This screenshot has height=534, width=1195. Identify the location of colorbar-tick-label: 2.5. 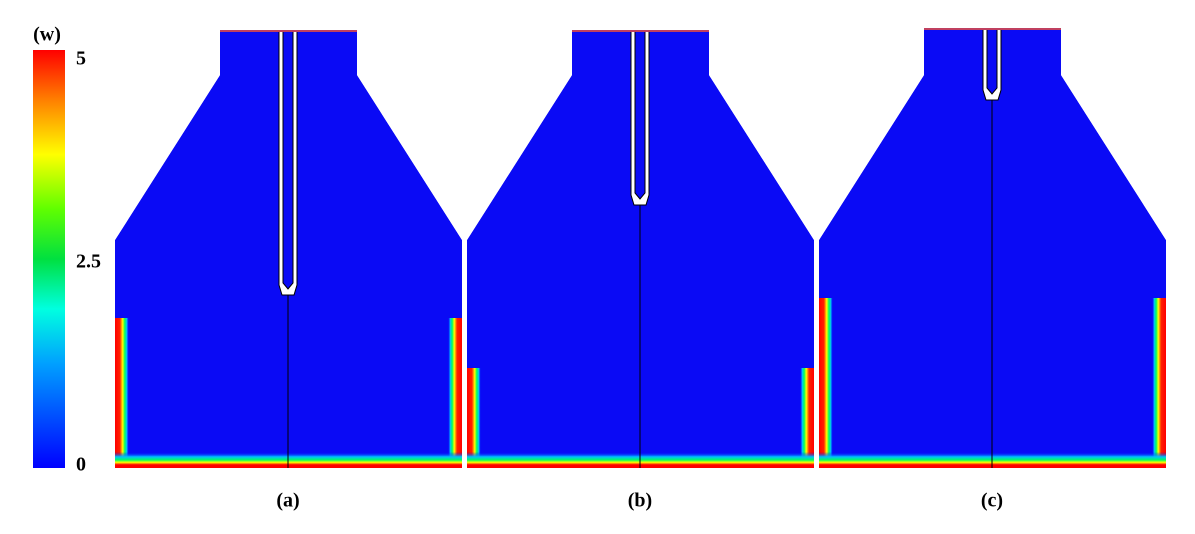
(88, 262).